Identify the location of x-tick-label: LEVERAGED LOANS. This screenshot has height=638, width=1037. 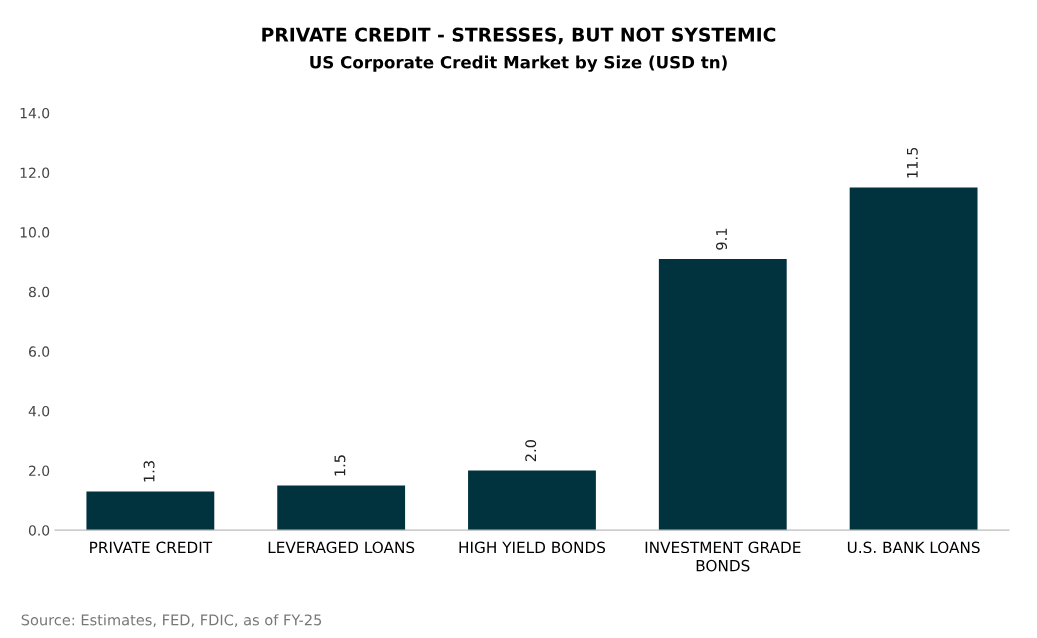
(341, 547).